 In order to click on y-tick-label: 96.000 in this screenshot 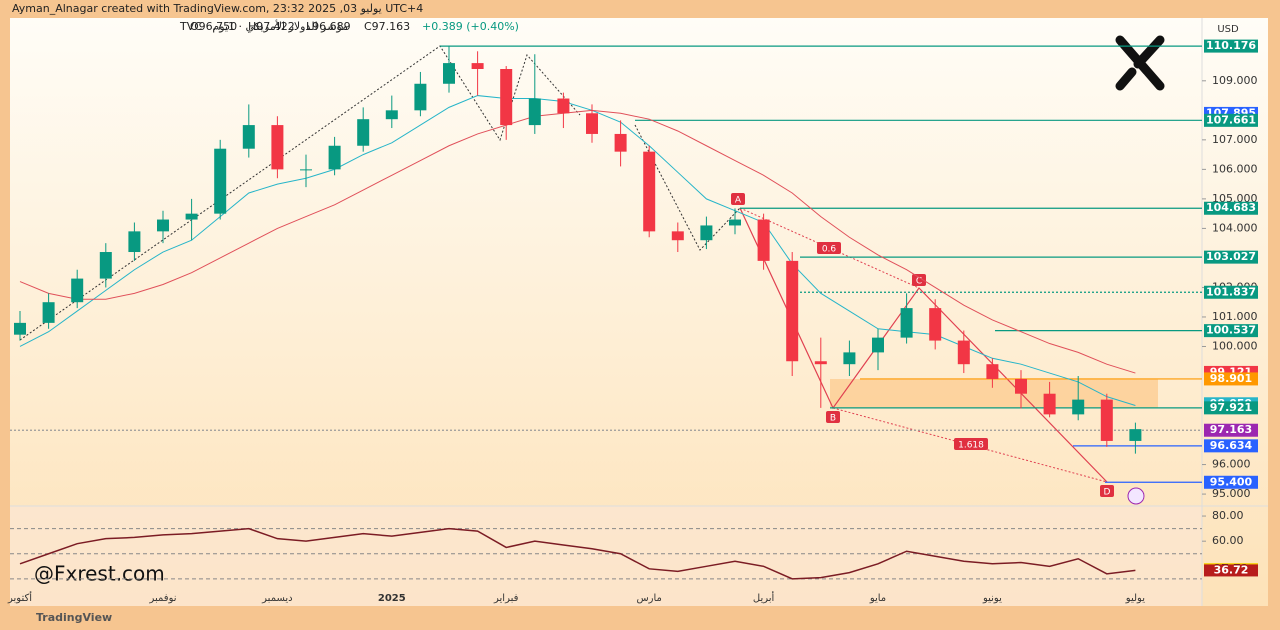, I will do `click(1231, 464)`.